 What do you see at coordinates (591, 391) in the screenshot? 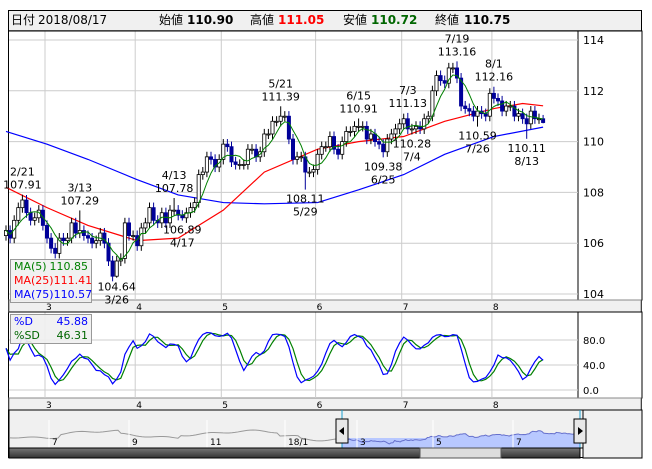
I see `stochastic-tick-label: 0.0` at bounding box center [591, 391].